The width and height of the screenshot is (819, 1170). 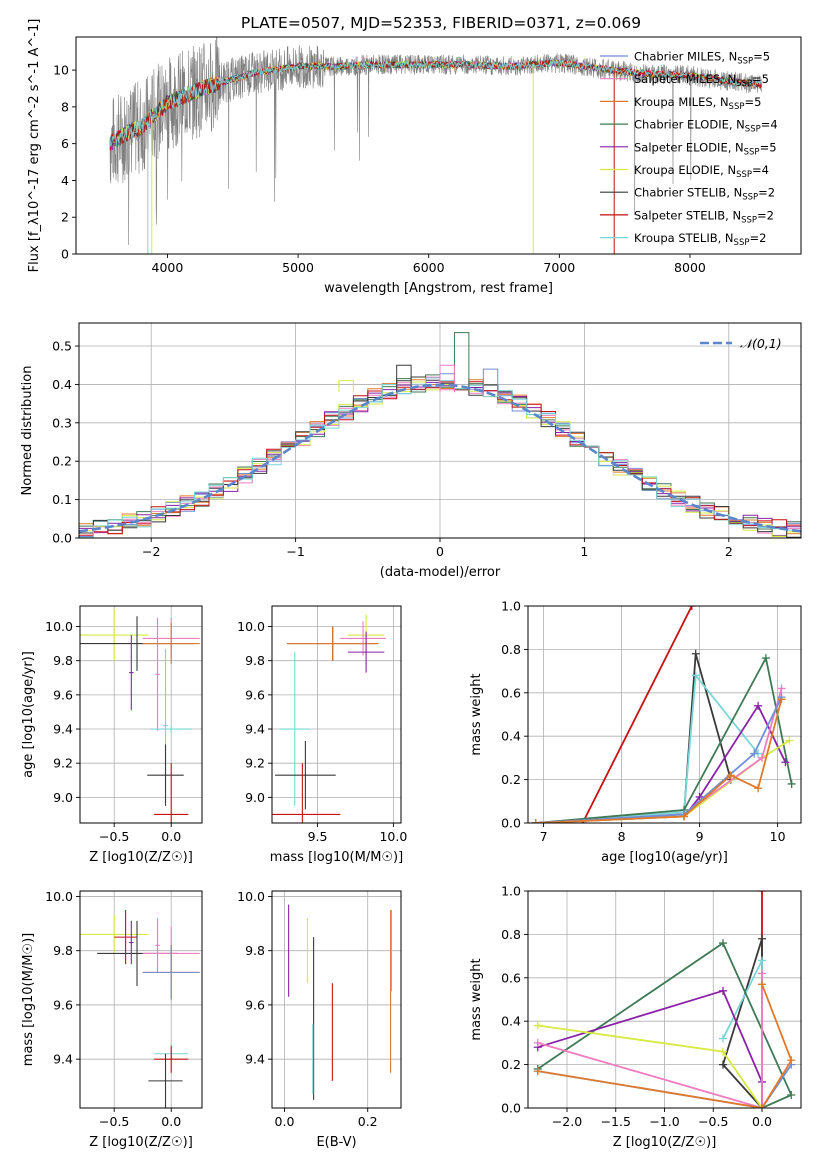 I want to click on weight_vs_Z-xtick-label-1: −1.5, so click(x=616, y=1121).